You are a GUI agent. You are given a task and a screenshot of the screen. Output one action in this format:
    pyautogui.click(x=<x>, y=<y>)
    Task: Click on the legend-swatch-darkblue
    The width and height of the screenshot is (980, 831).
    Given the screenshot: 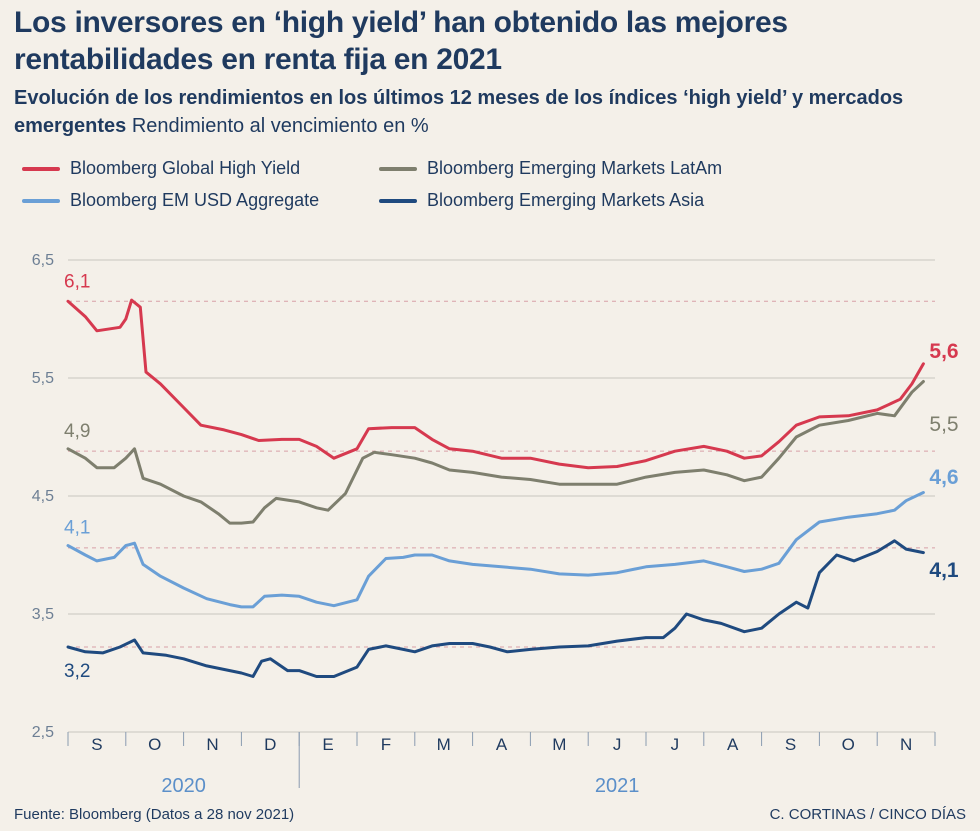 What is the action you would take?
    pyautogui.click(x=398, y=200)
    